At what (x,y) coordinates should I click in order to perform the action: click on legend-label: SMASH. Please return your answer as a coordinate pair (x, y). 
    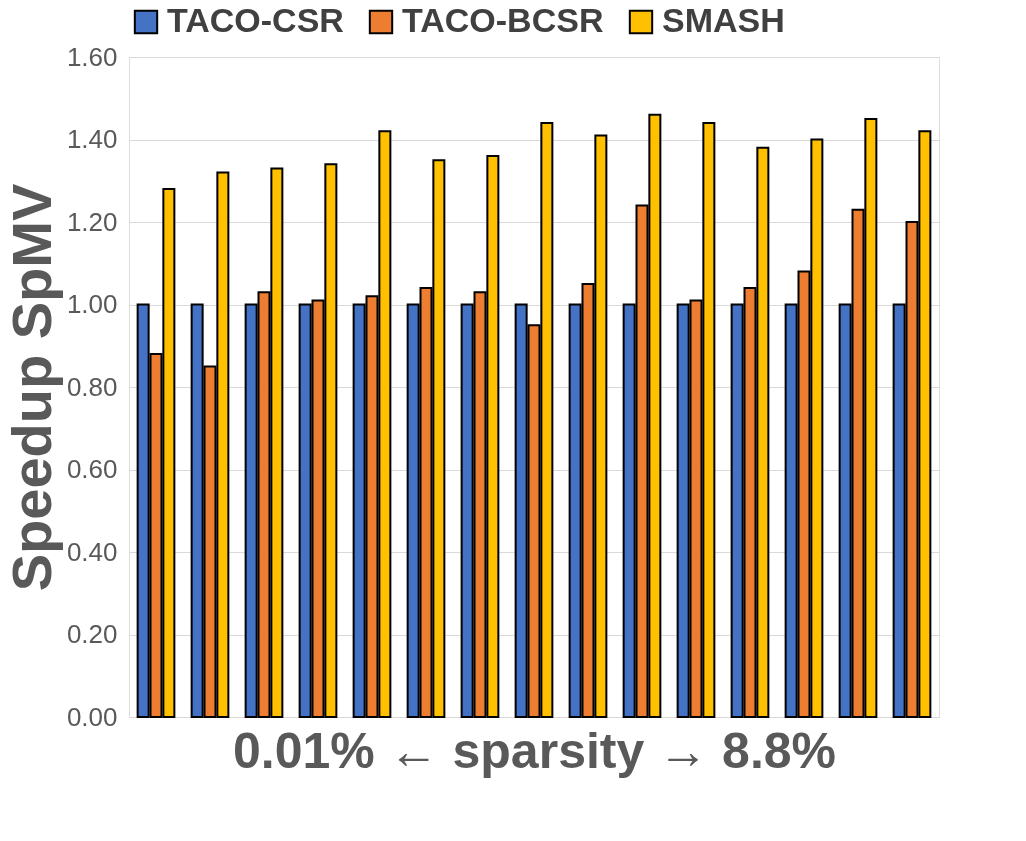
    Looking at the image, I should click on (723, 20).